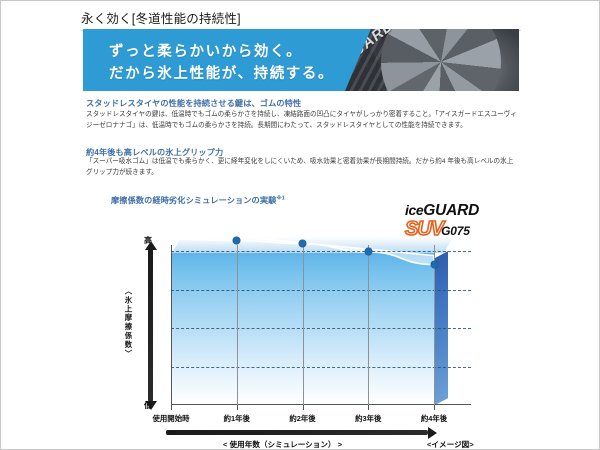 This screenshot has height=450, width=600. Describe the element at coordinates (236, 418) in the screenshot. I see `x-axis-tick-label: 約1年後` at that location.